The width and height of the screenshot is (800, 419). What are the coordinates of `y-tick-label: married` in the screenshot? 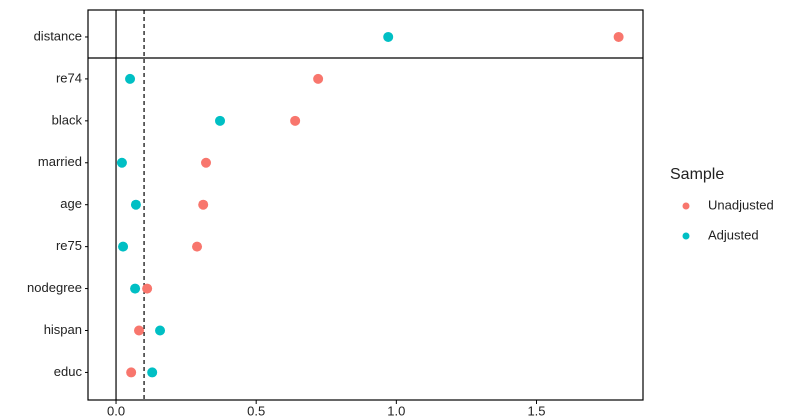 It's located at (60, 161).